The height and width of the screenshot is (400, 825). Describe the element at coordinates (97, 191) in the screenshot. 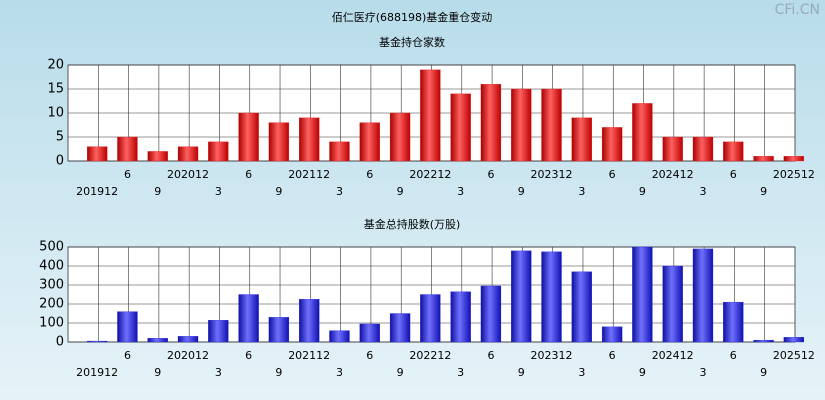

I see `x-tick-label: 201912` at that location.